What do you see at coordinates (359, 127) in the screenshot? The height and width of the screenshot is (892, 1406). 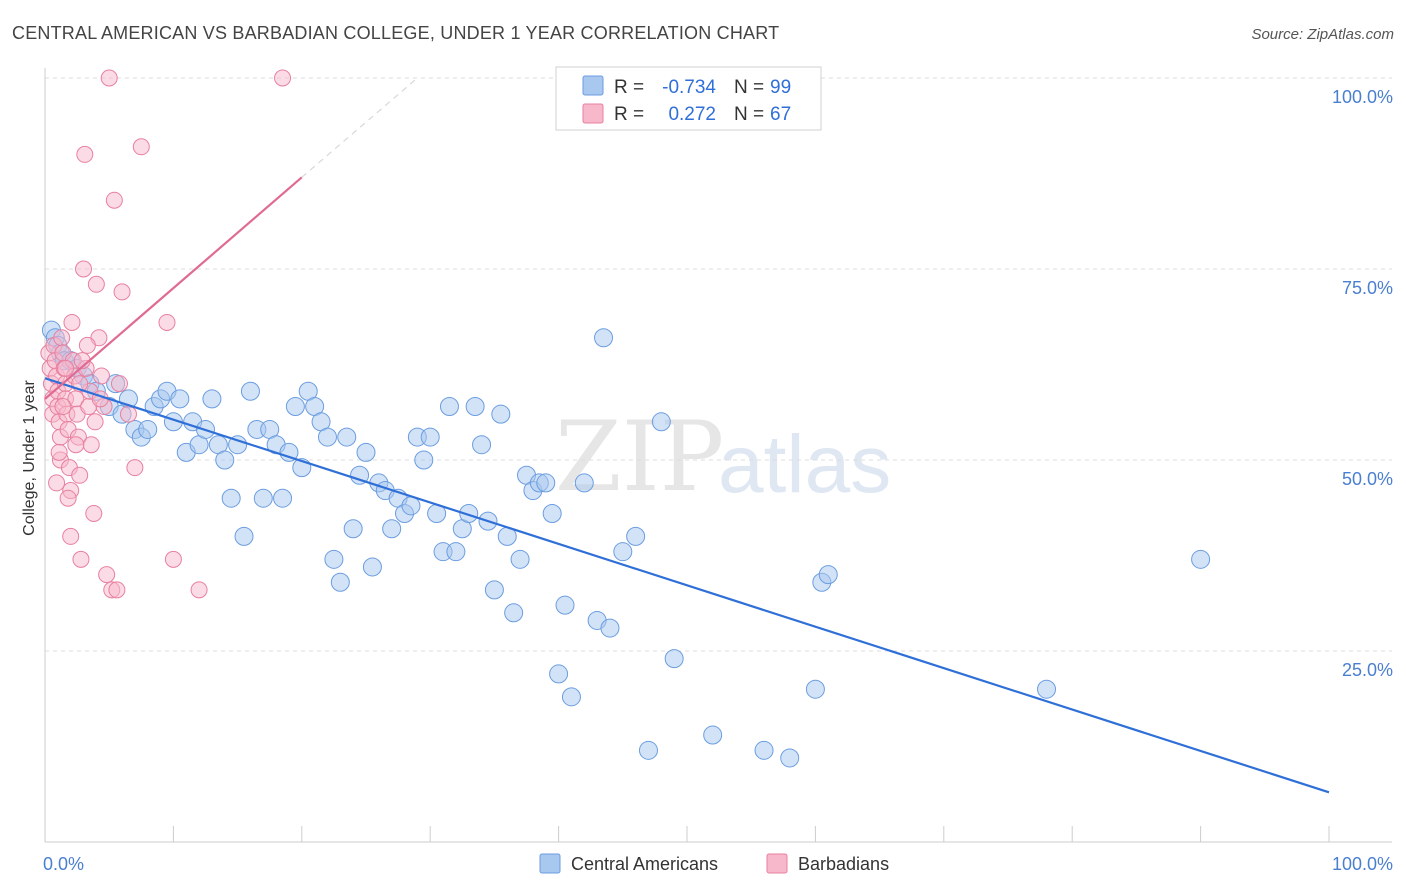 I see `trend-line-extension-barbadians` at bounding box center [359, 127].